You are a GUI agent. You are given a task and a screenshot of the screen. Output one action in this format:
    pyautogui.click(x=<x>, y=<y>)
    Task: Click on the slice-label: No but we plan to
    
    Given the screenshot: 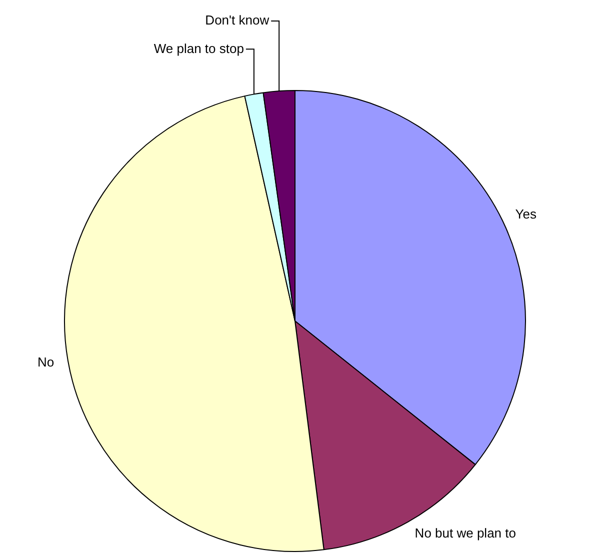 What is the action you would take?
    pyautogui.click(x=465, y=533)
    